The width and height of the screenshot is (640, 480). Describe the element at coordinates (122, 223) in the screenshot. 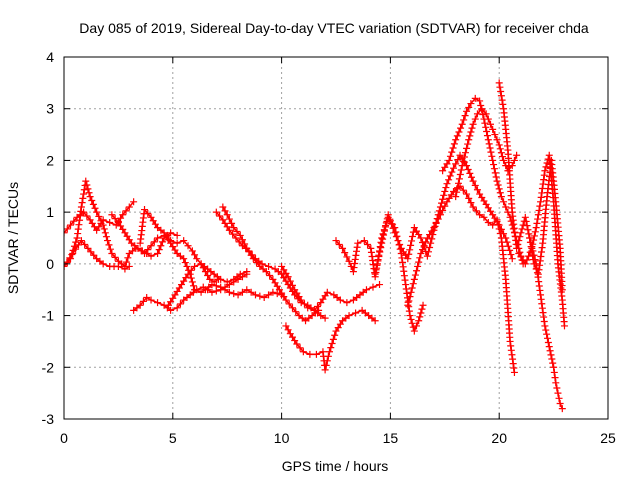

I see `series-arc-b` at that location.